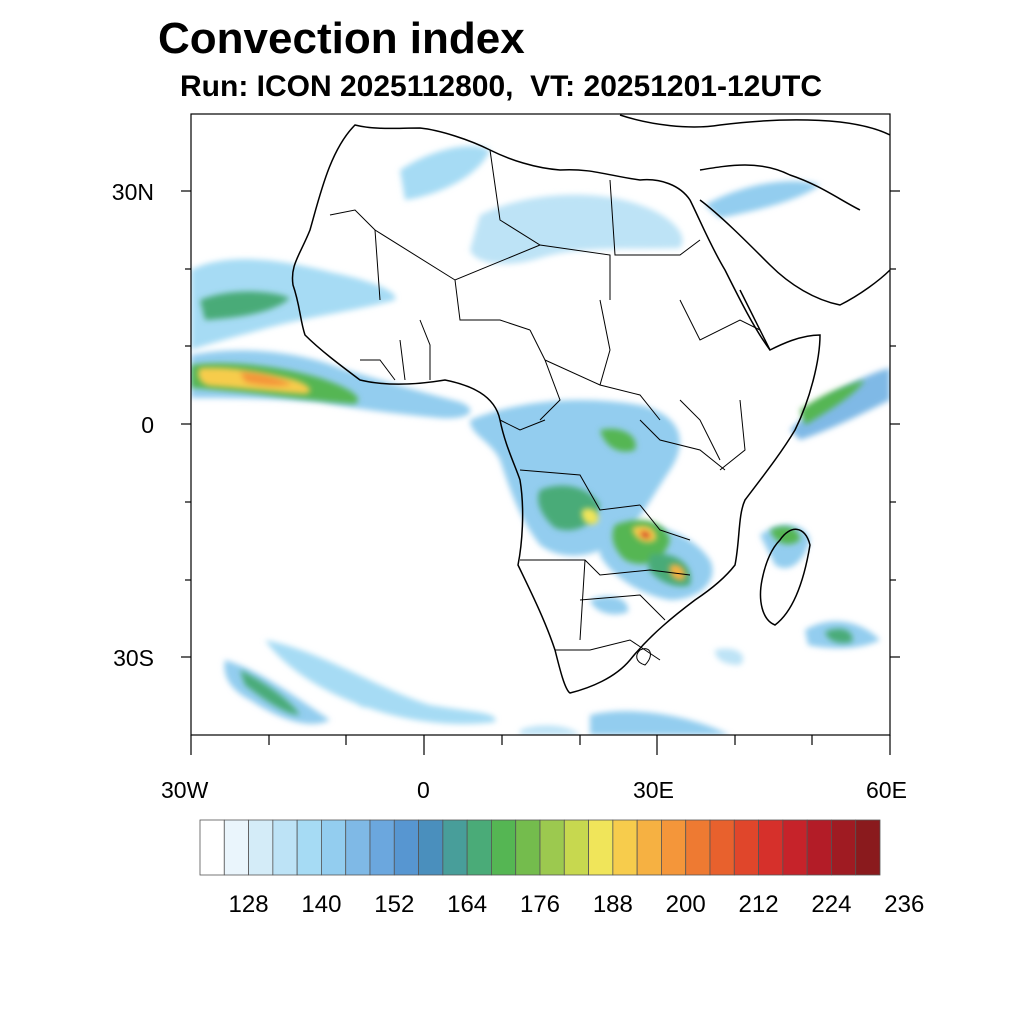  I want to click on lat-label-30s: 30S, so click(133, 658).